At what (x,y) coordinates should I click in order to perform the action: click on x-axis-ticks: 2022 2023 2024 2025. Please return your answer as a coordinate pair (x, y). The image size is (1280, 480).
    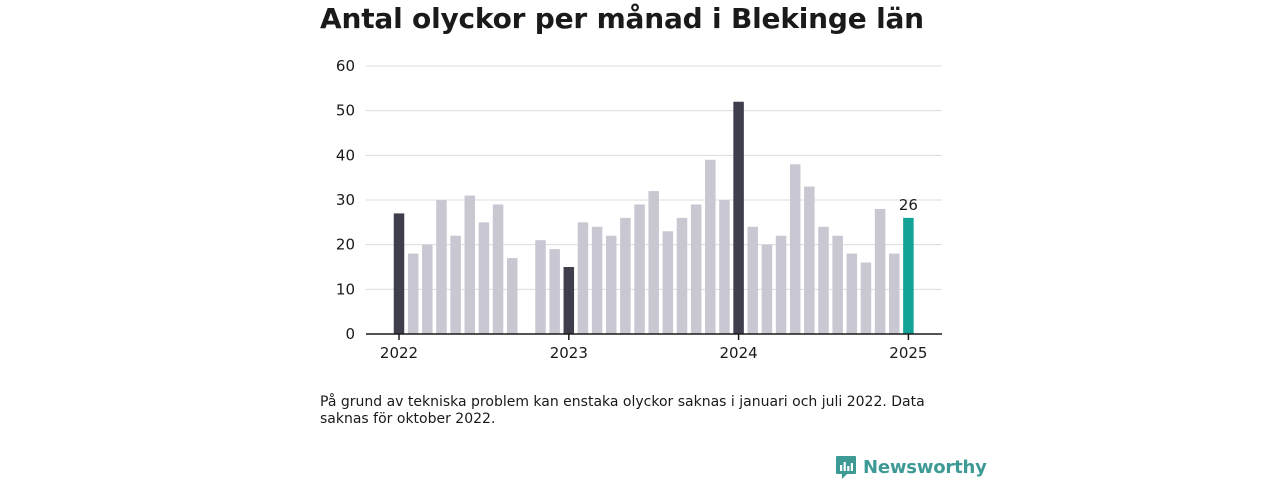
    Looking at the image, I should click on (653, 348).